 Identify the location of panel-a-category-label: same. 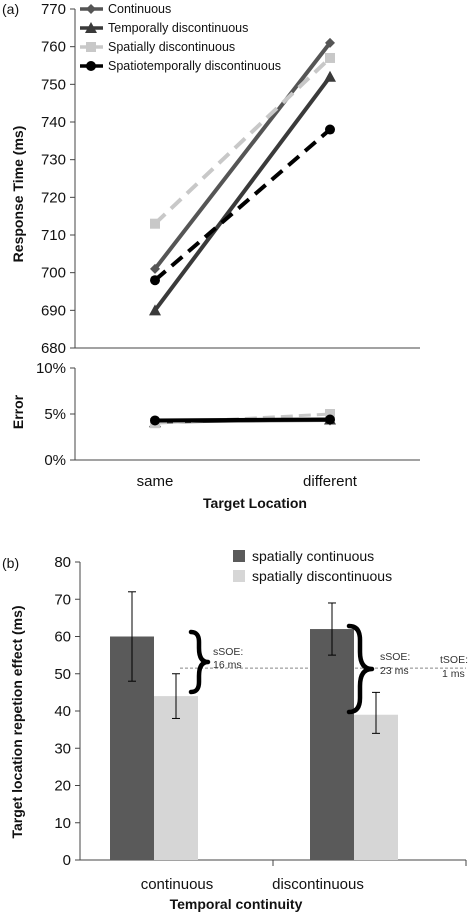
(155, 481).